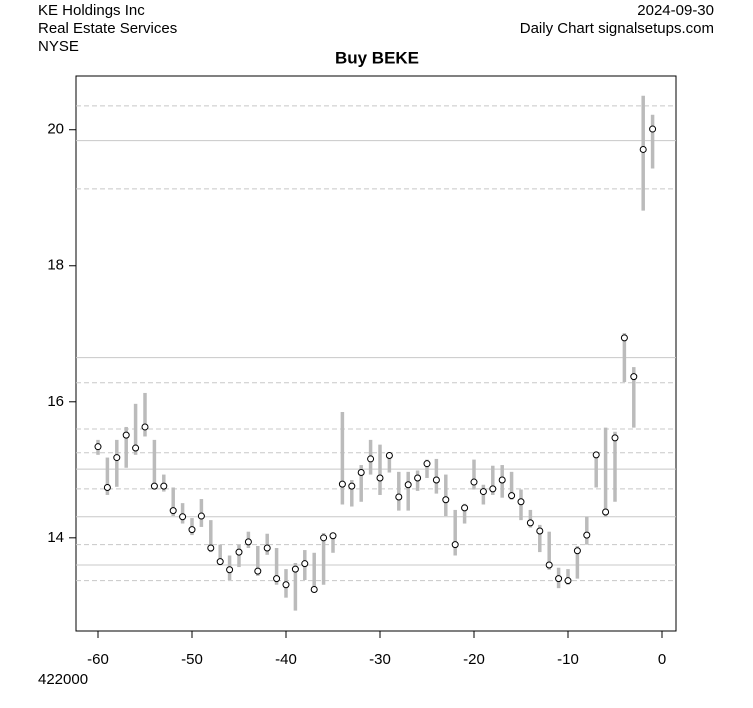 The width and height of the screenshot is (753, 708). What do you see at coordinates (91, 10) in the screenshot?
I see `company: KE Holdings Inc` at bounding box center [91, 10].